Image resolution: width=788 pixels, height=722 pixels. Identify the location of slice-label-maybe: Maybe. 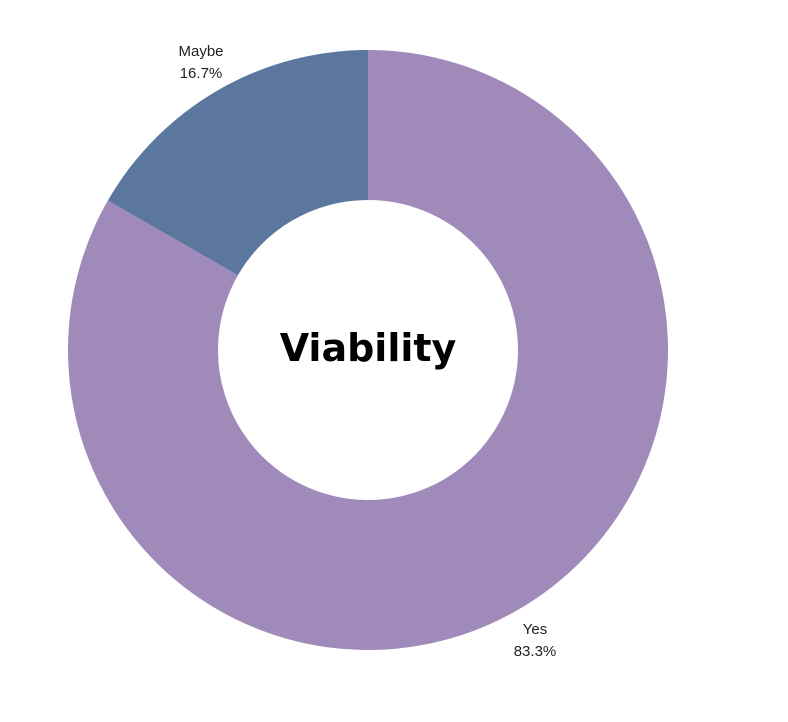
(200, 51).